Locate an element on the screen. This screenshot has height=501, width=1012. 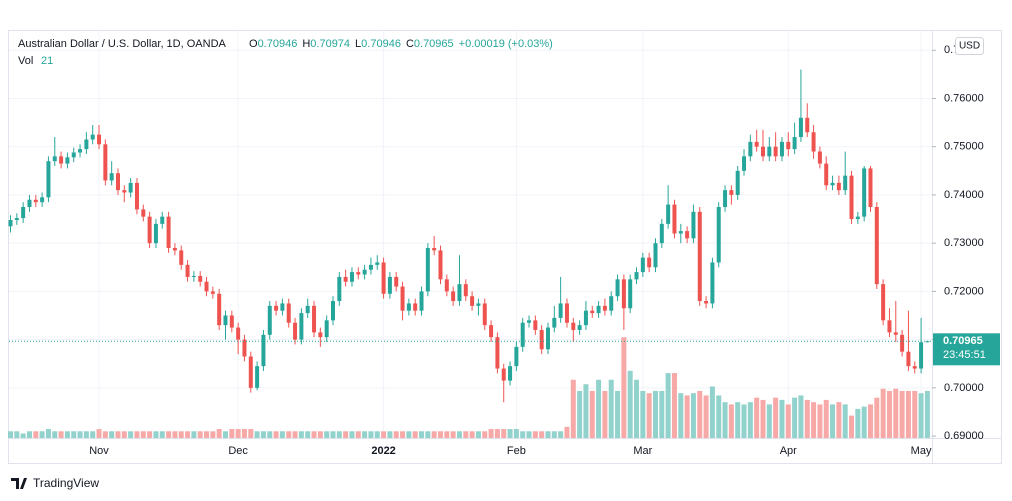
y-tick-label: 0.73000 is located at coordinates (964, 243).